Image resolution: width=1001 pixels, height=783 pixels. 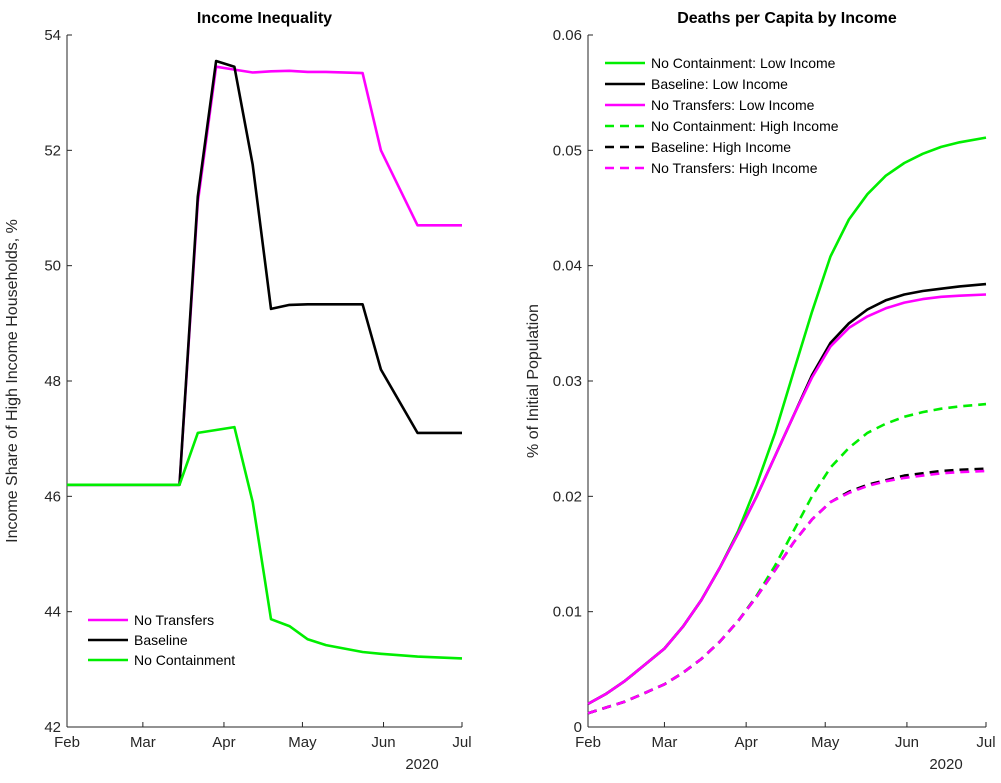 What do you see at coordinates (567, 35) in the screenshot?
I see `y-tick-label: 0.06` at bounding box center [567, 35].